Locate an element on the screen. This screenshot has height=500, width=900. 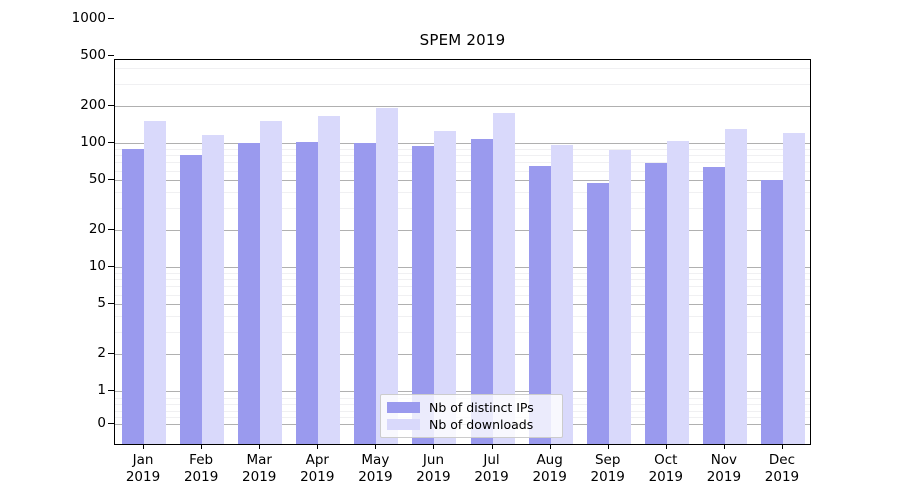
y-axis-tick-label: 0 is located at coordinates (101, 423).